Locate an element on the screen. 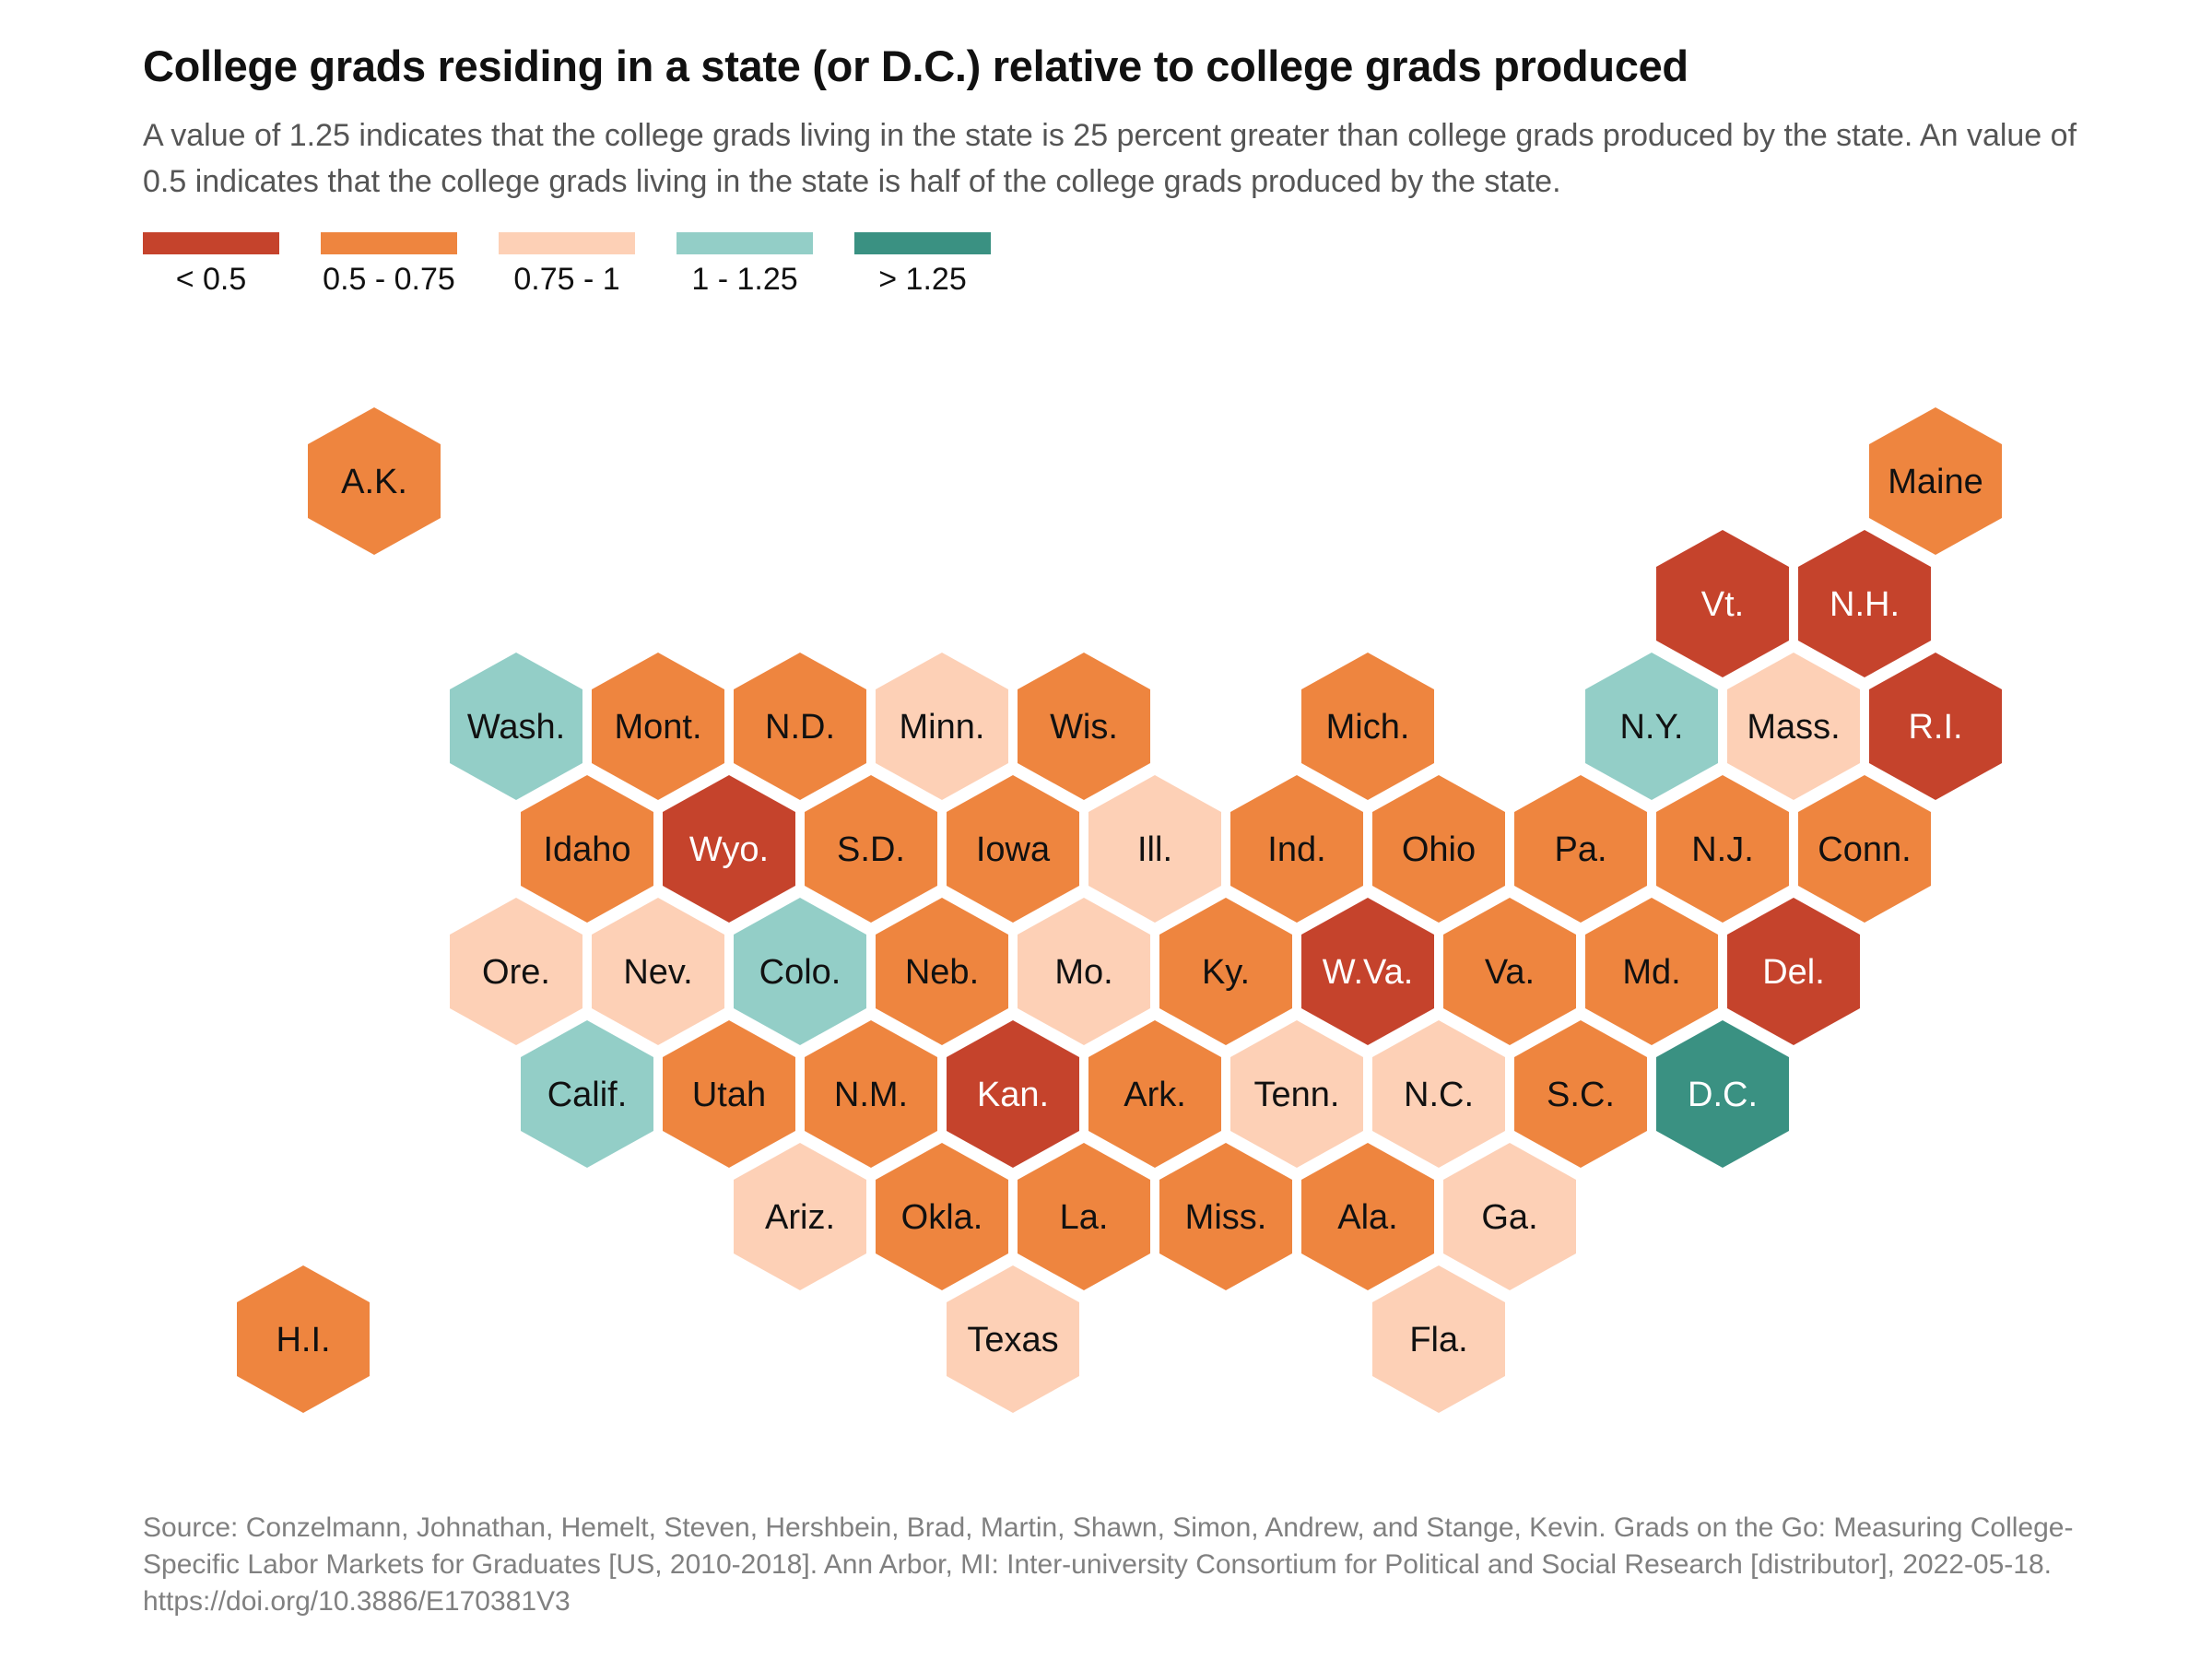  state-label: Wash. is located at coordinates (516, 727).